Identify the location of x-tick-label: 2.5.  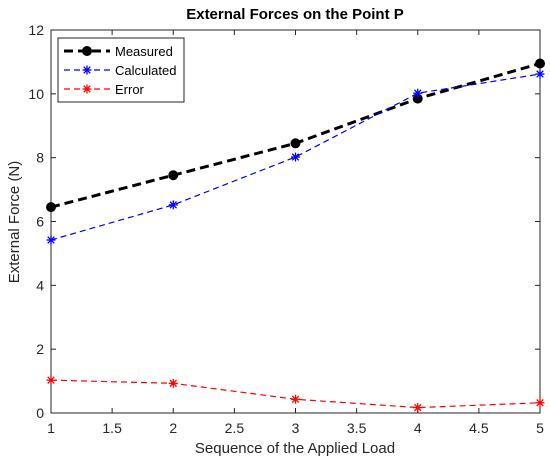
(235, 428).